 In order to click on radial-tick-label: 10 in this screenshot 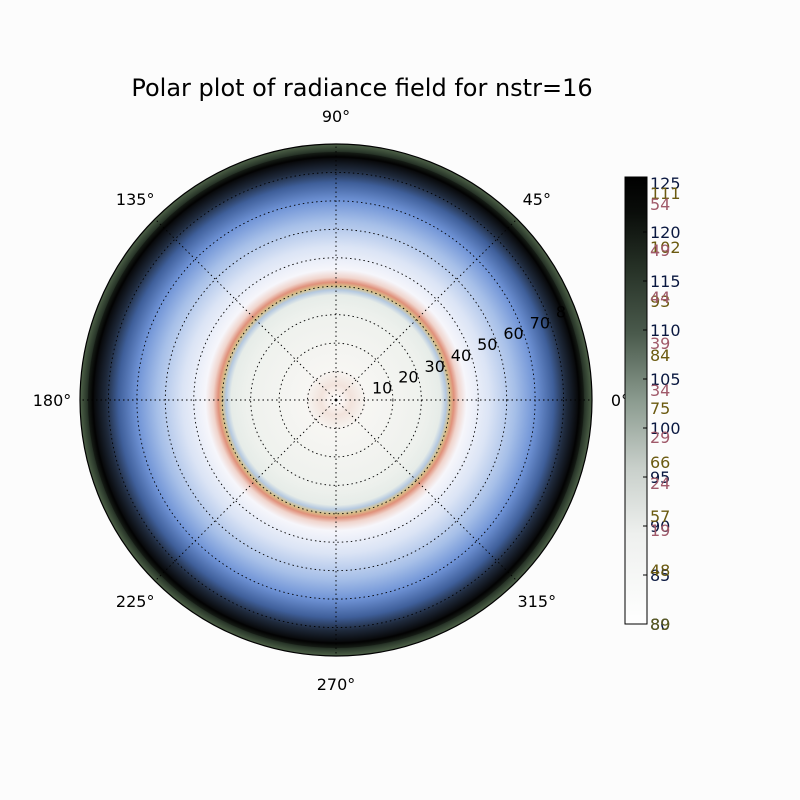, I will do `click(382, 388)`.